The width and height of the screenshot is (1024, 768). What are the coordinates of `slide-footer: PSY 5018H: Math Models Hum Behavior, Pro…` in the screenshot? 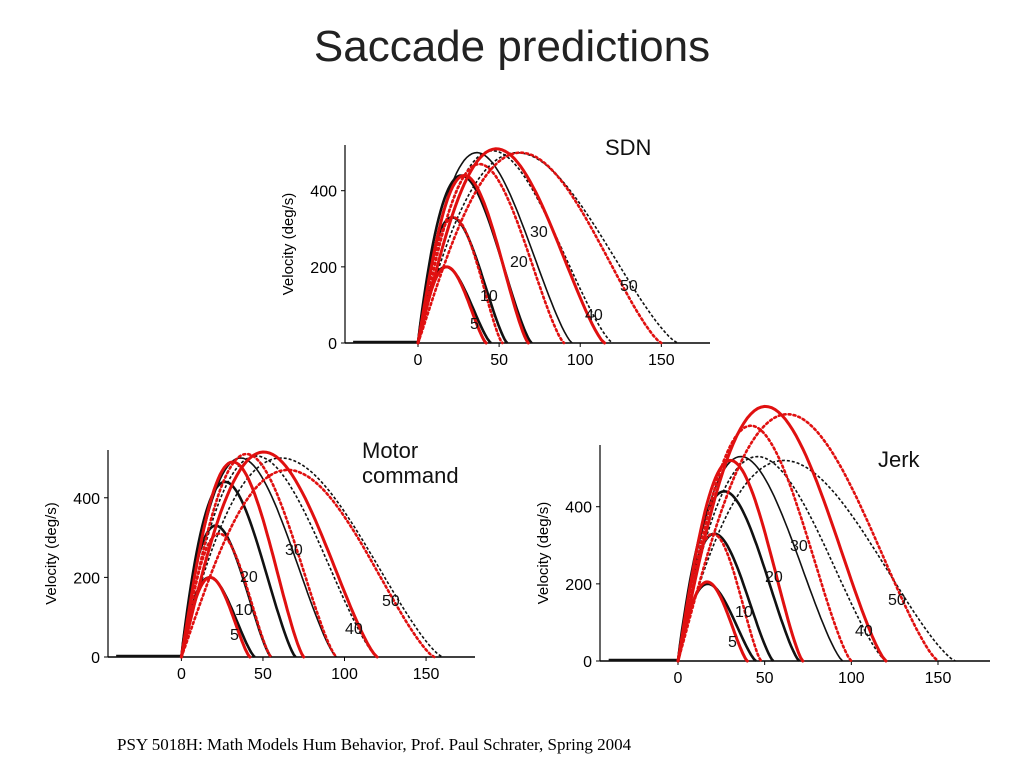 It's located at (374, 744).